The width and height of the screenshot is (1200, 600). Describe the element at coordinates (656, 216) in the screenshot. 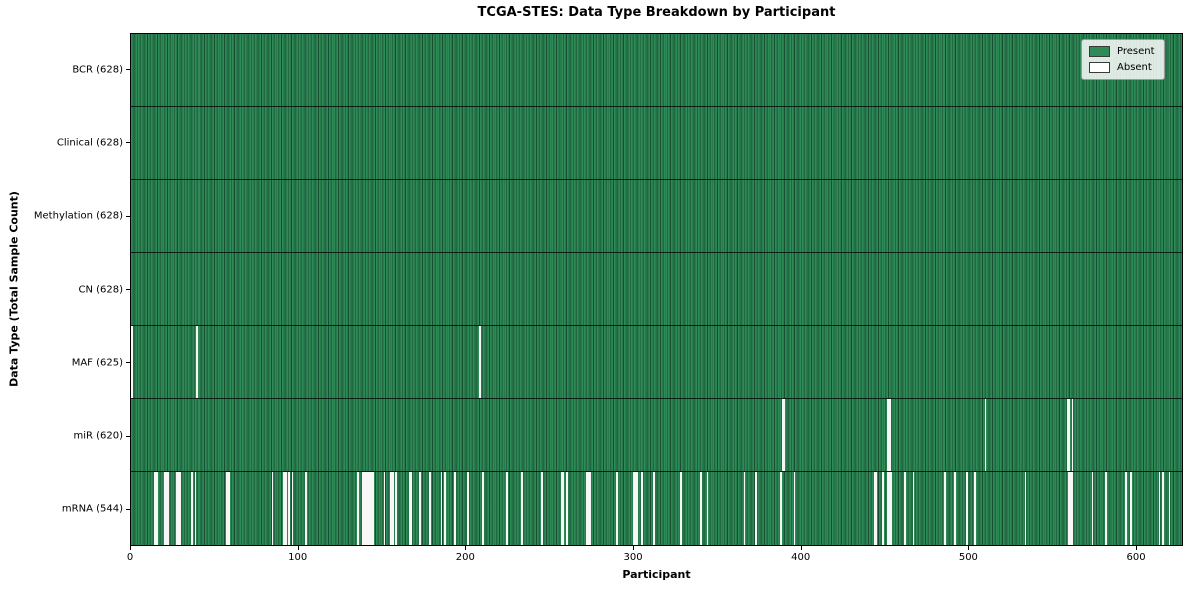

I see `row-methylation` at that location.